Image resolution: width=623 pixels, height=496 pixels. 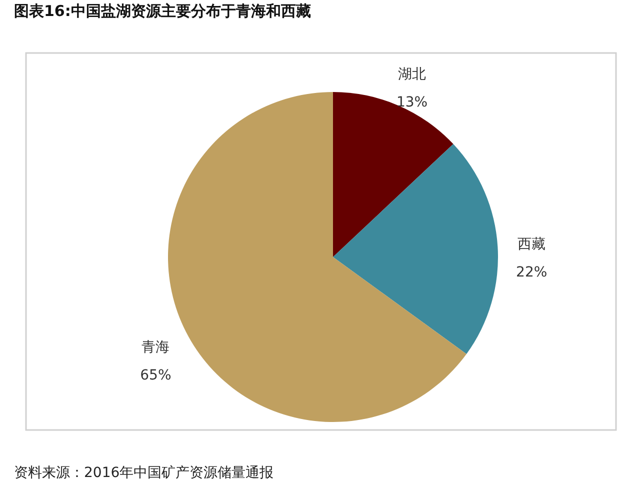 What do you see at coordinates (532, 244) in the screenshot?
I see `slice-label: 西藏` at bounding box center [532, 244].